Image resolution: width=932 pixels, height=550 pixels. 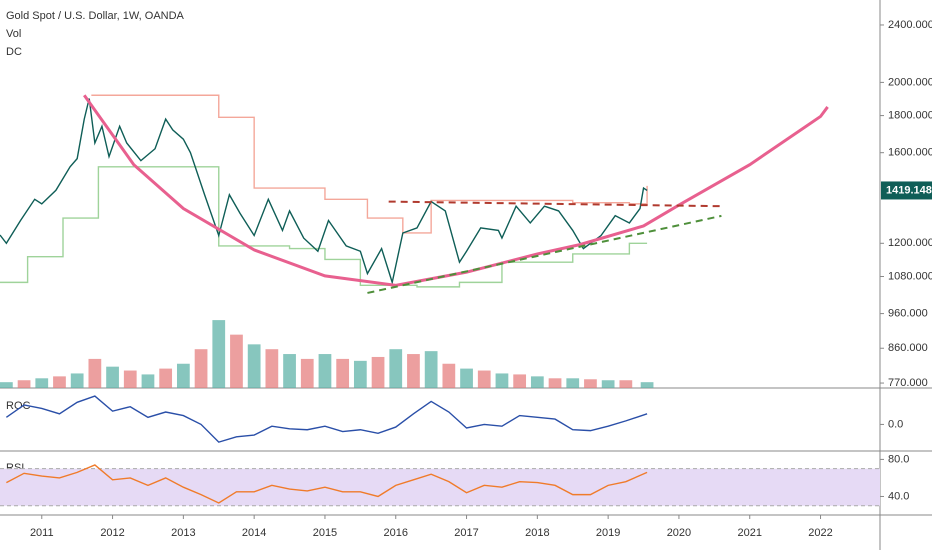 What do you see at coordinates (14, 52) in the screenshot?
I see `indicator-label: DC` at bounding box center [14, 52].